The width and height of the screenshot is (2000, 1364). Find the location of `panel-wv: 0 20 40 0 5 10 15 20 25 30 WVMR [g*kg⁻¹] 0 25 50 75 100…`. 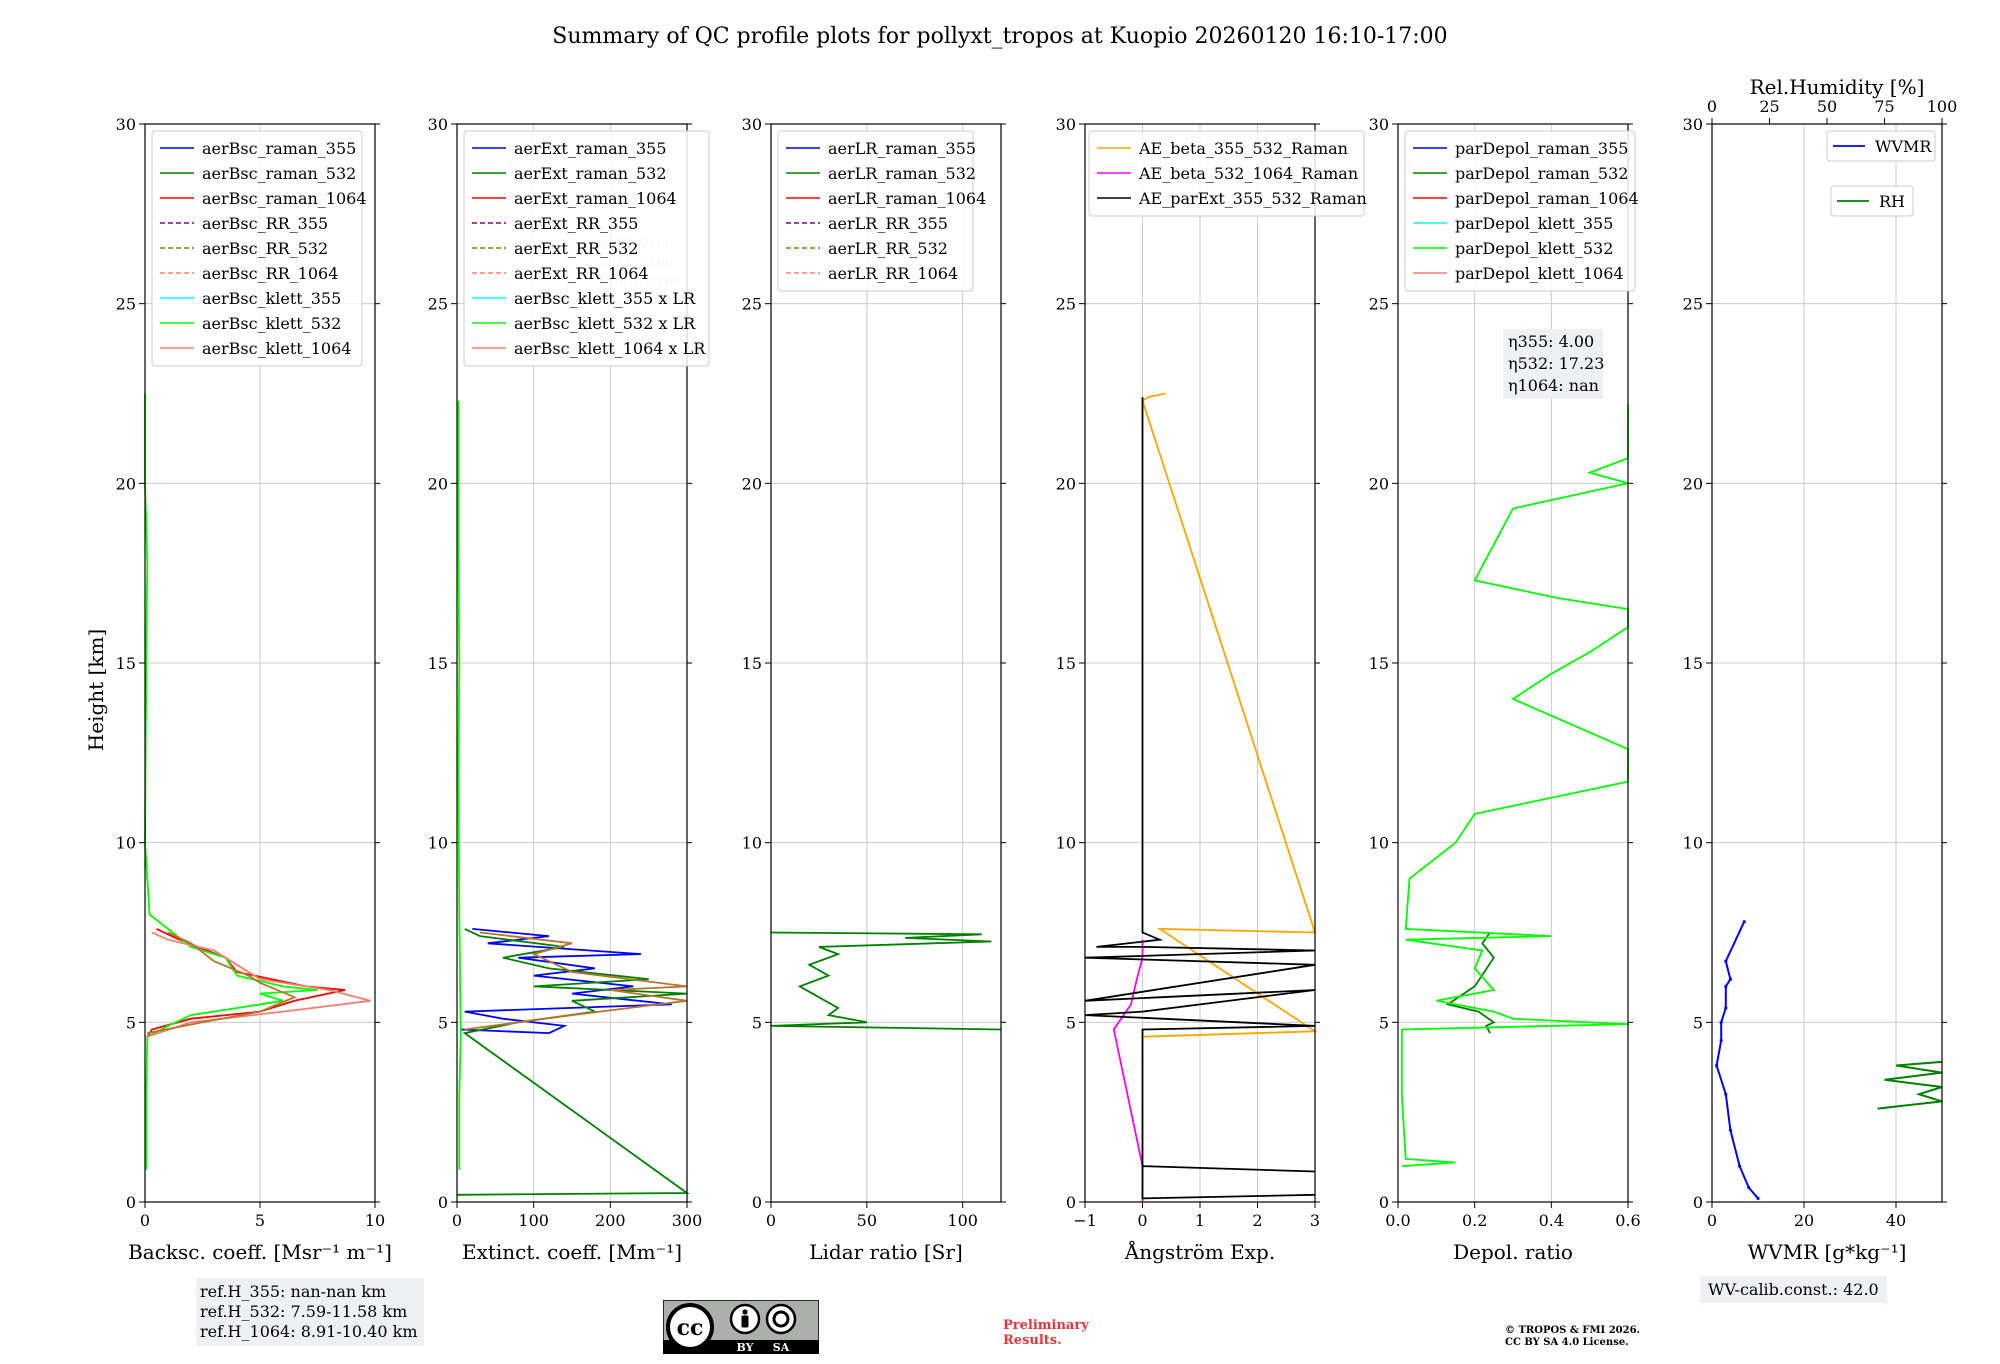

panel-wv: 0 20 40 0 5 10 15 20 25 30 WVMR [g*kg⁻¹] 0 25 50 75 100… is located at coordinates (1820, 669).